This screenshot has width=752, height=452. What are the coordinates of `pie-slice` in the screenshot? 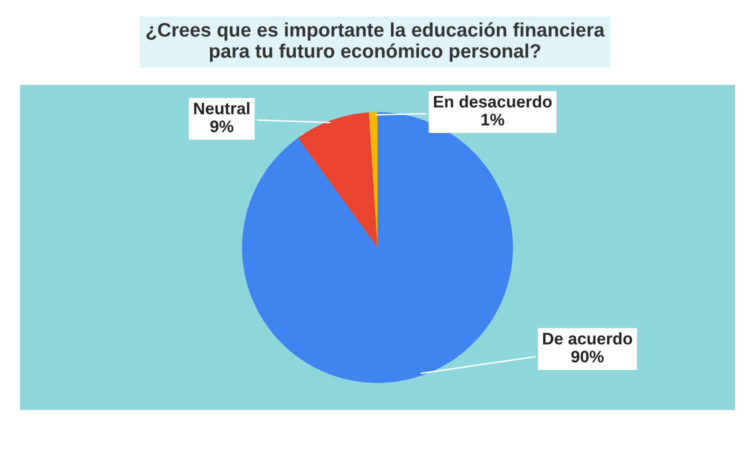 It's located at (338, 180).